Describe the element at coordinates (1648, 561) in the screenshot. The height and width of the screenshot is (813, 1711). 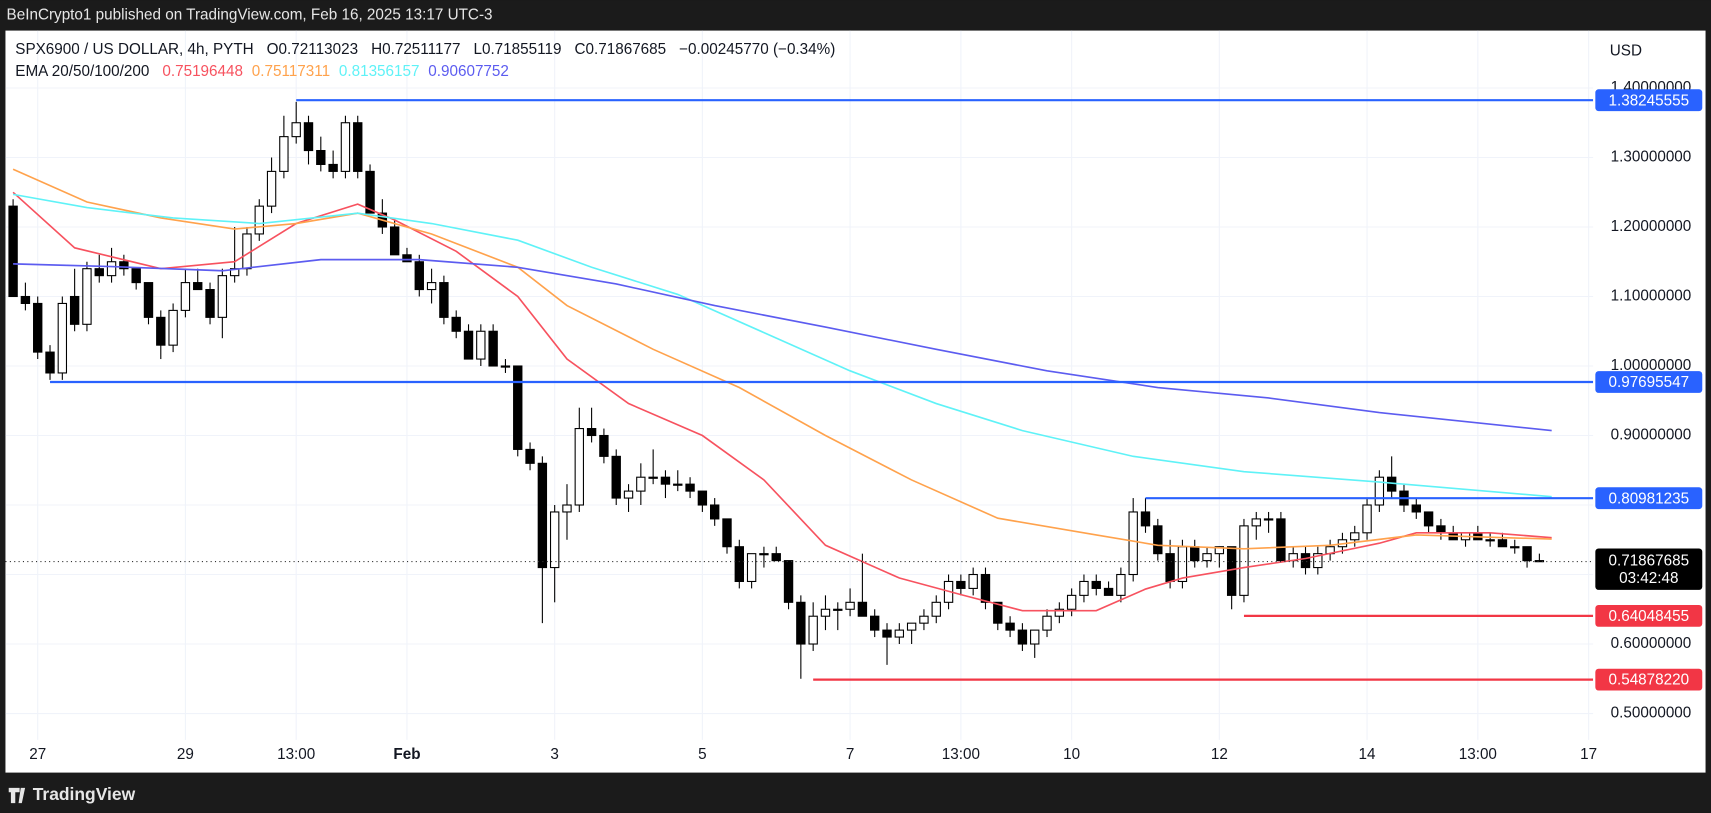
I see `last-price-label: 0.71867685` at that location.